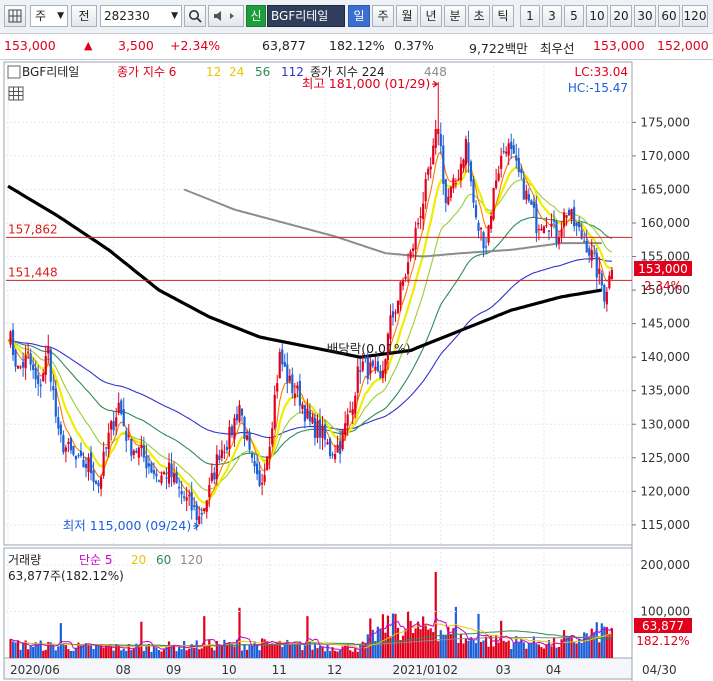  What do you see at coordinates (14, 72) in the screenshot?
I see `legend-box-icon` at bounding box center [14, 72].